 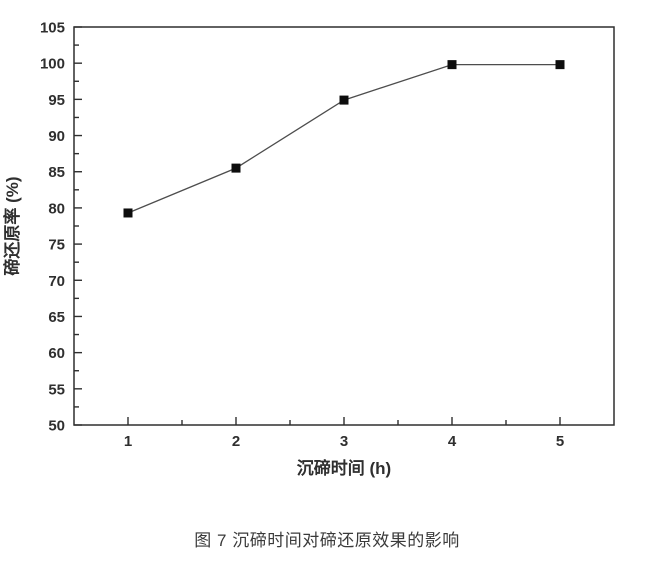 What do you see at coordinates (344, 441) in the screenshot?
I see `x-tick-label: 3` at bounding box center [344, 441].